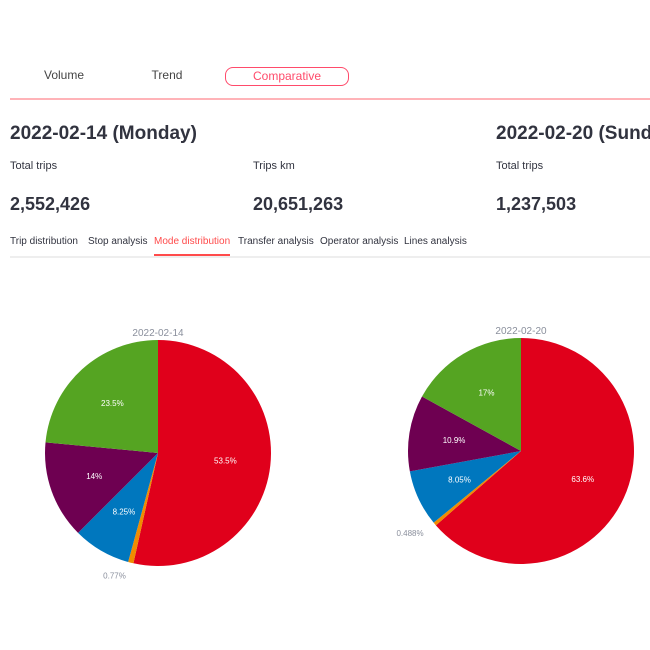 This screenshot has width=650, height=650. Describe the element at coordinates (124, 512) in the screenshot. I see `slice-label: 8.25%` at that location.